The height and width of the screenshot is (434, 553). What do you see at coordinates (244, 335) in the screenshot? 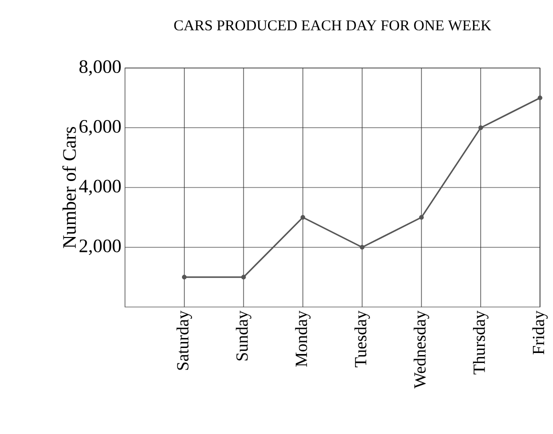
I see `x-tick-label: Sunday` at bounding box center [244, 335].